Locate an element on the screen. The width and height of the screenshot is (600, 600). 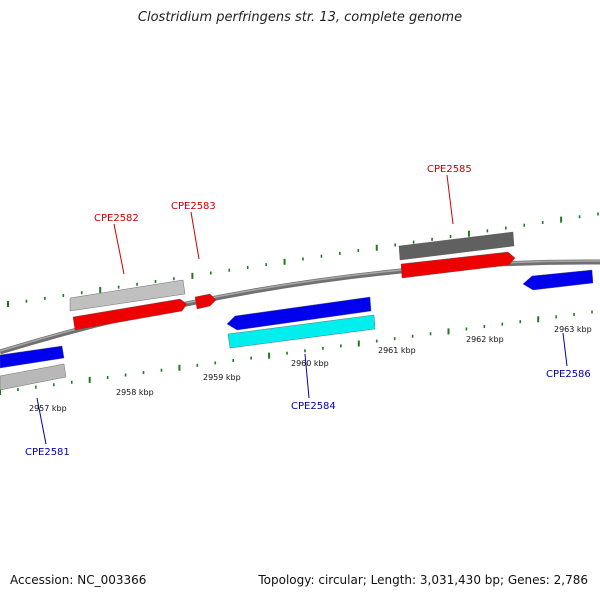
scale-label: 2958 kbp is located at coordinates (135, 392).